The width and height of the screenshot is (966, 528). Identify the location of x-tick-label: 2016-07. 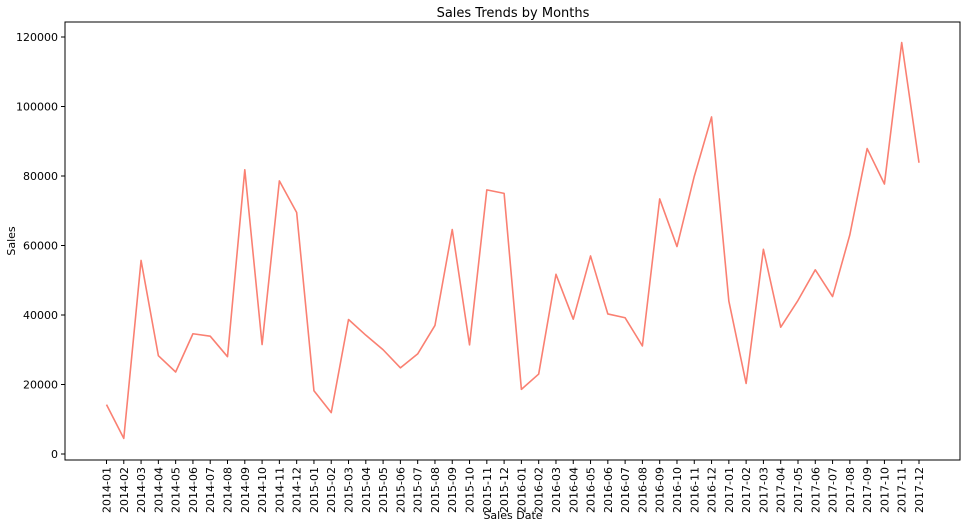
(625, 490).